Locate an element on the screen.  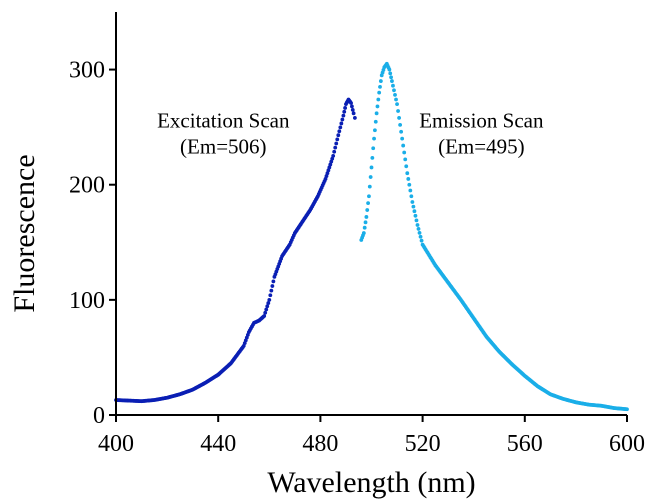
y-axis-ticks: 0 100 200 300 is located at coordinates (92, 243).